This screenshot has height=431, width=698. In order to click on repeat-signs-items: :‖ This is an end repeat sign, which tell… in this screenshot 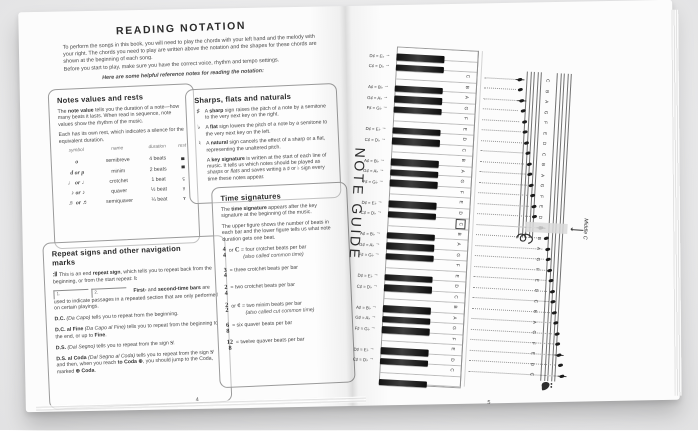, I will do `click(137, 319)`.